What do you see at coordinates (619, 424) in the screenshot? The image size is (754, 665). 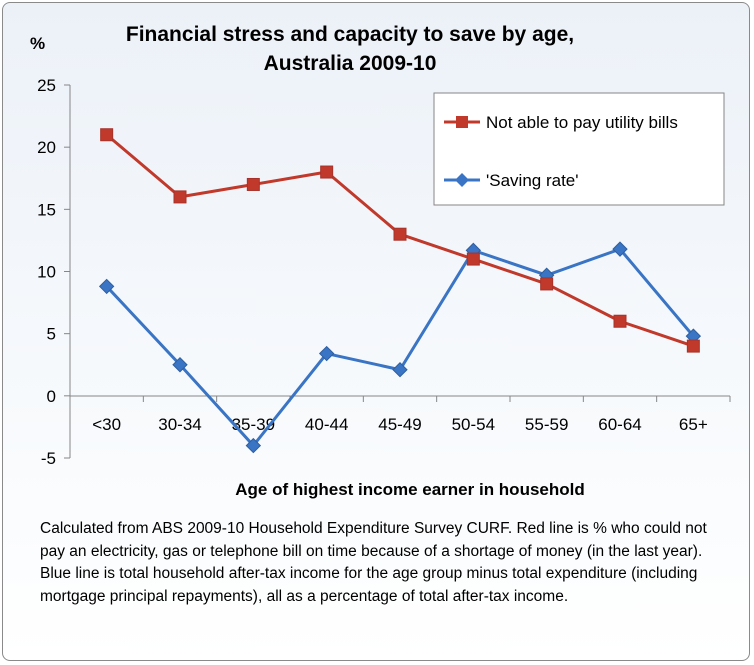 I see `x-tick-label: 60-64` at bounding box center [619, 424].